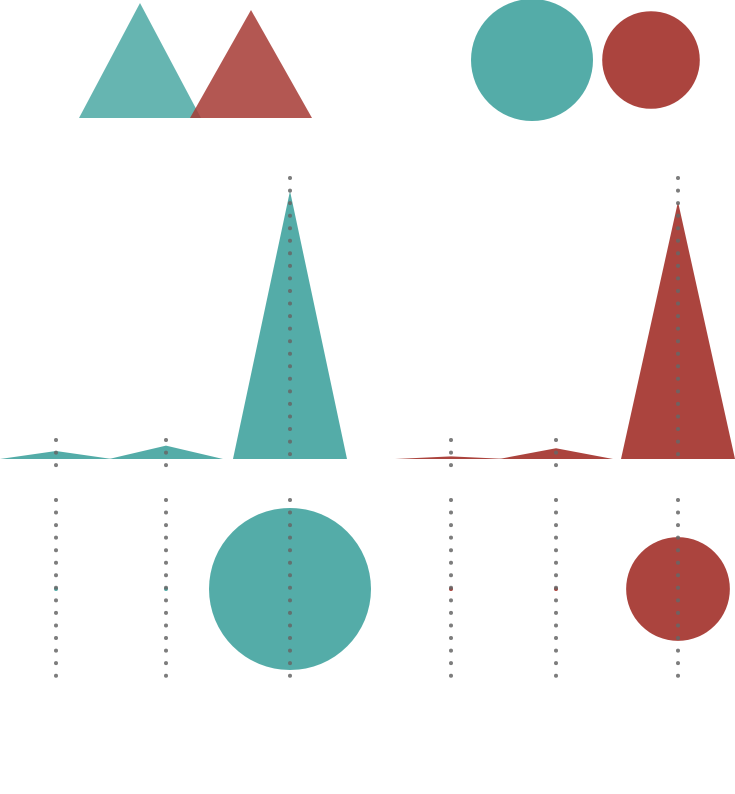 The height and width of the screenshot is (794, 735). What do you see at coordinates (389, 60) in the screenshot?
I see `legend-group` at bounding box center [389, 60].